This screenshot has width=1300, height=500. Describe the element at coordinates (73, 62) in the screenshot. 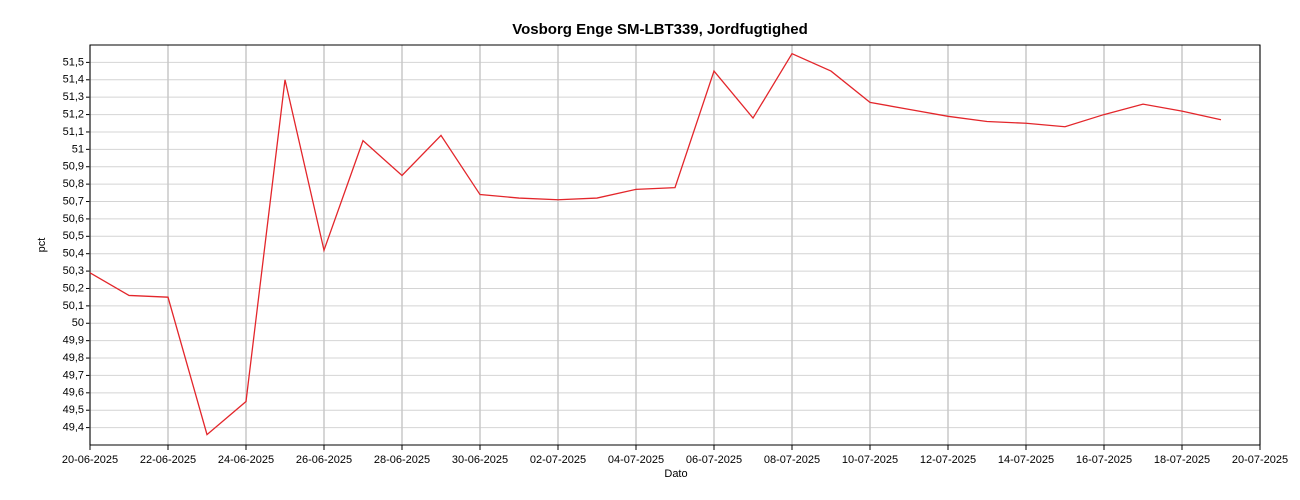

I see `y-tick-label: 51,5` at that location.